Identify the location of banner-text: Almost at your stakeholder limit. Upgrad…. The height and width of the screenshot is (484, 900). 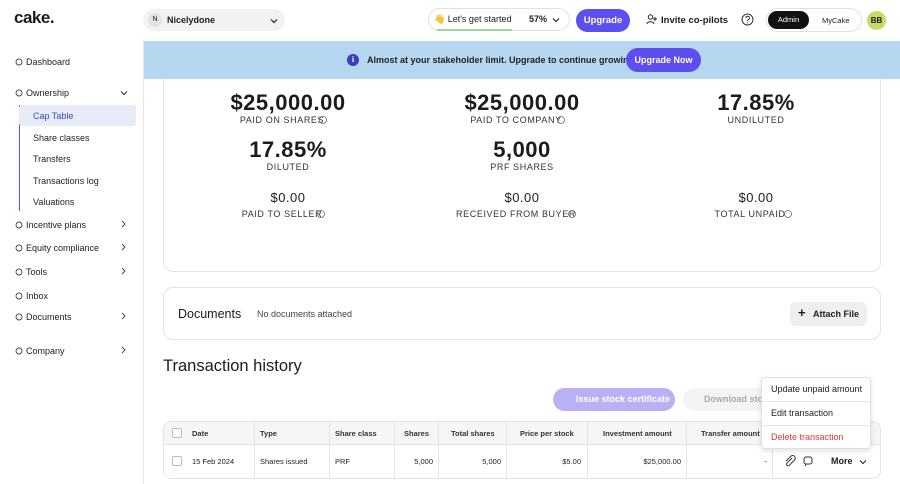
(502, 60).